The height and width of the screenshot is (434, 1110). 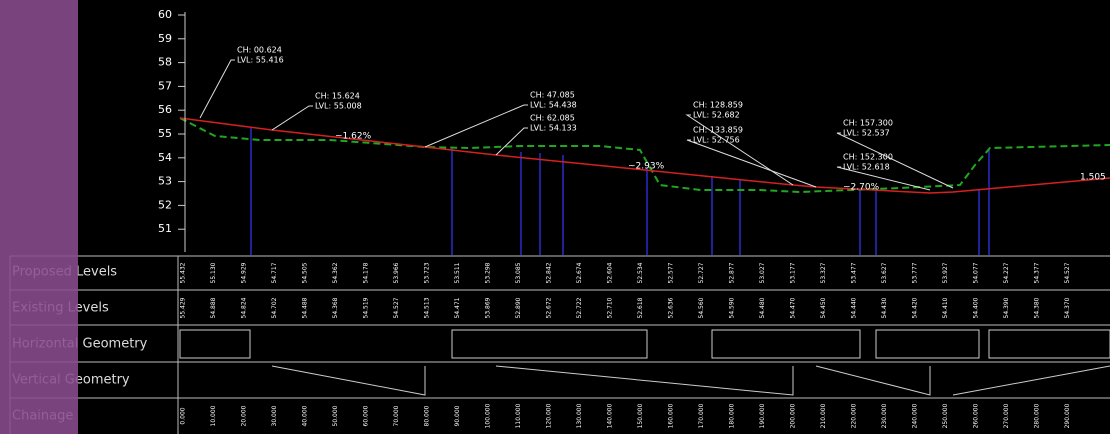 What do you see at coordinates (823, 272) in the screenshot?
I see `column-value: 53.327` at bounding box center [823, 272].